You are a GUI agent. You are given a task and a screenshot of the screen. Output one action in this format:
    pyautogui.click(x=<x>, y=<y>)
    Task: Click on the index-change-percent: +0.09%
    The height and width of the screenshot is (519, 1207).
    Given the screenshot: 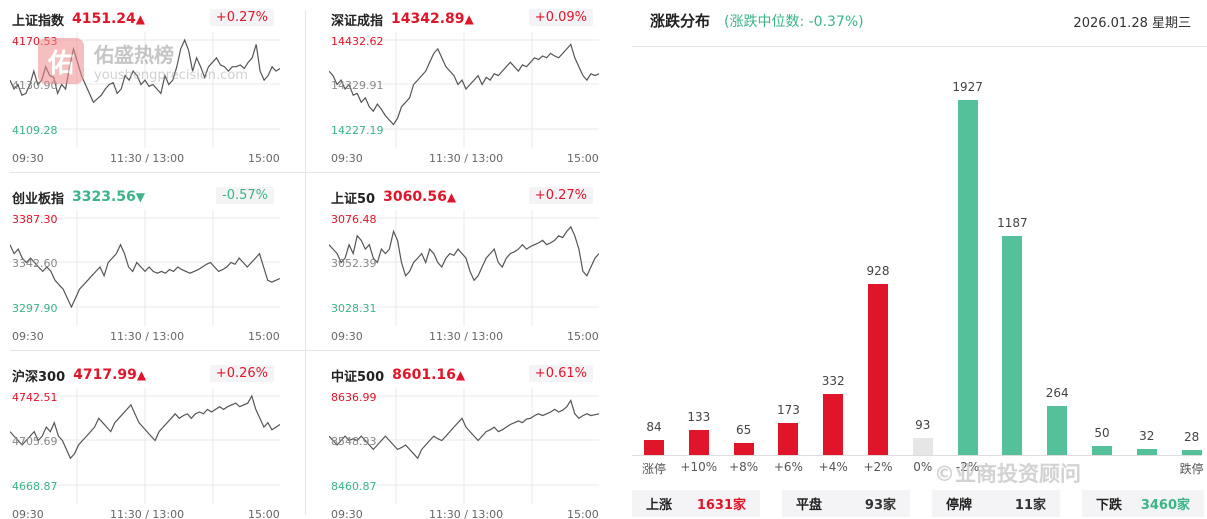 What is the action you would take?
    pyautogui.click(x=560, y=17)
    